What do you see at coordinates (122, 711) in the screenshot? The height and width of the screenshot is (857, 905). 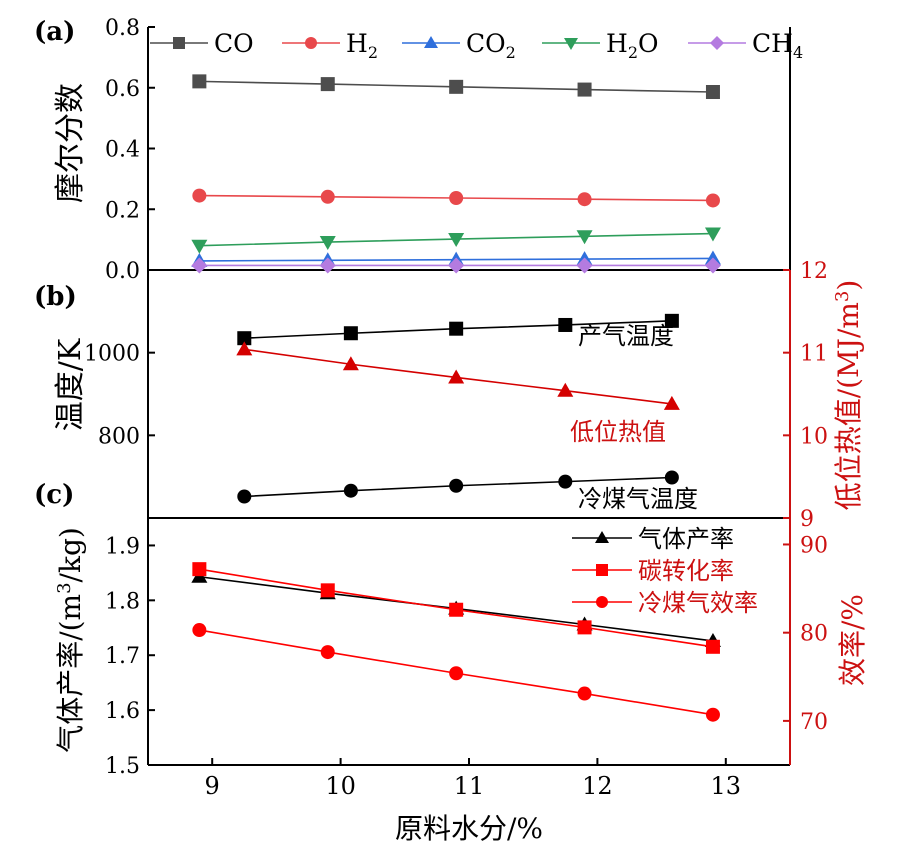 I see `panel-2-ytick-label-1: 1.6` at bounding box center [122, 711].